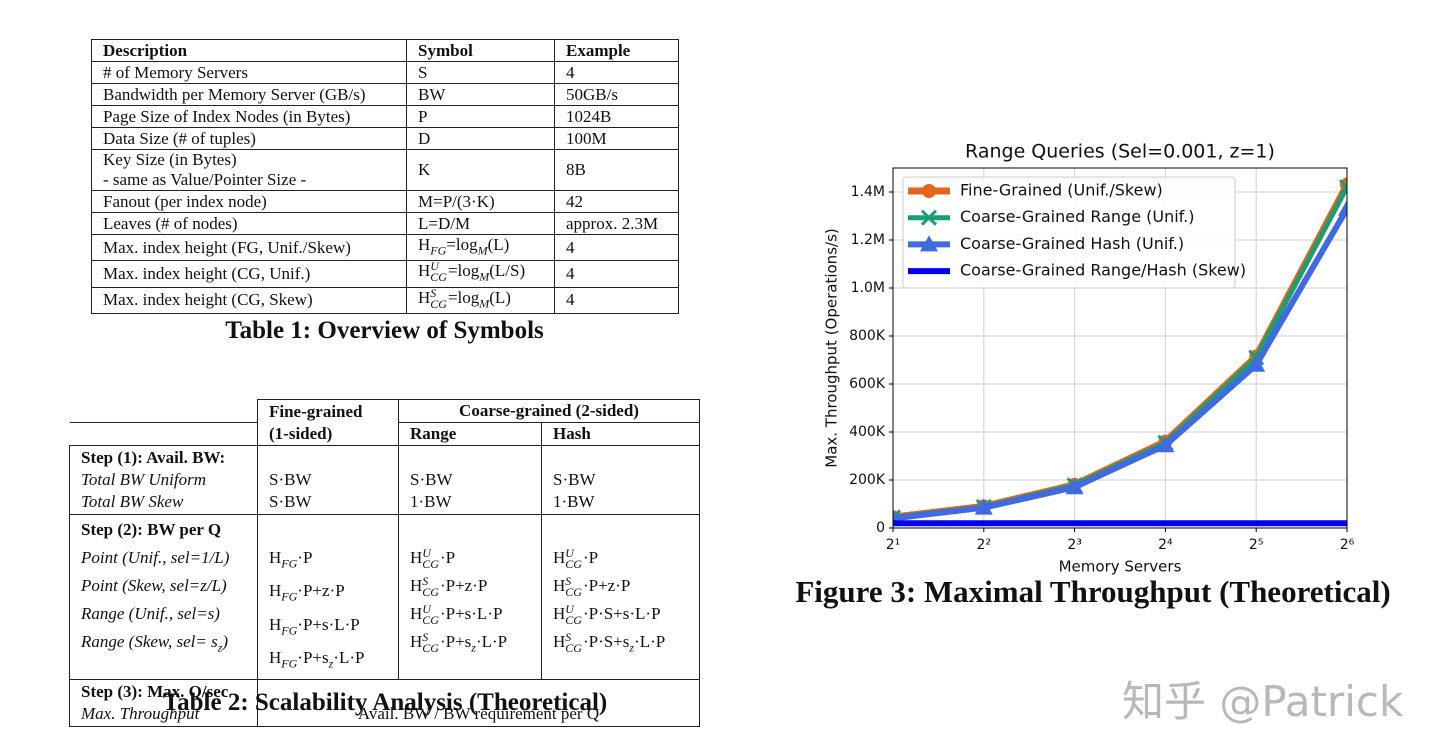 This screenshot has width=1440, height=752. I want to click on cell-line: - same as Value/Pointer Size -, so click(249, 180).